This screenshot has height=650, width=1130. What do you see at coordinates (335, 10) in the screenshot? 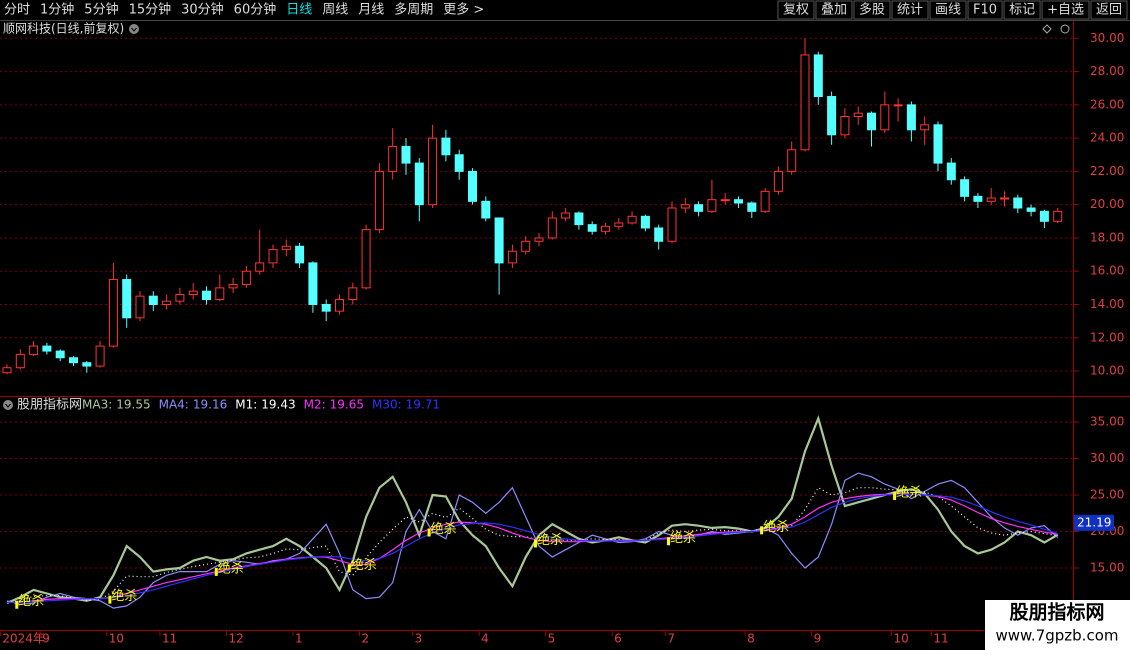
I see `toolbar-tab: 周线` at bounding box center [335, 10].